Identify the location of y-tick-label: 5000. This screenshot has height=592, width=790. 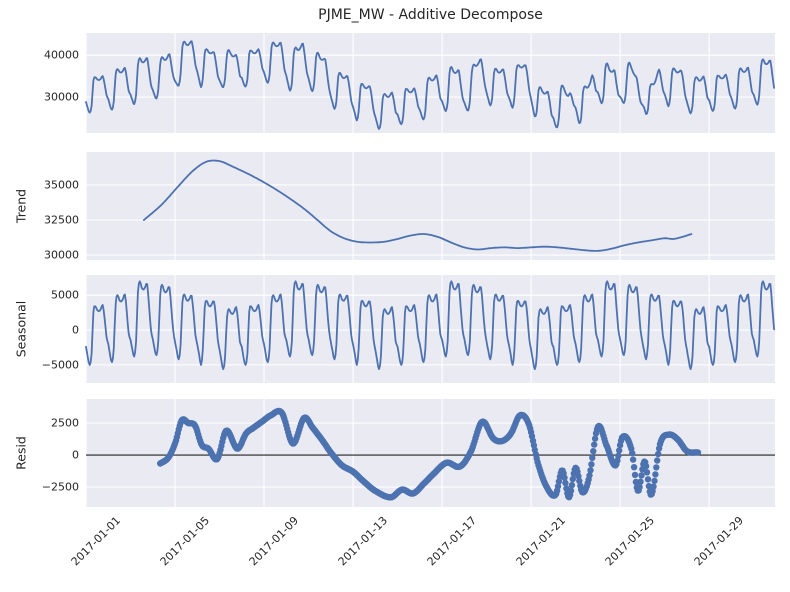
(65, 295).